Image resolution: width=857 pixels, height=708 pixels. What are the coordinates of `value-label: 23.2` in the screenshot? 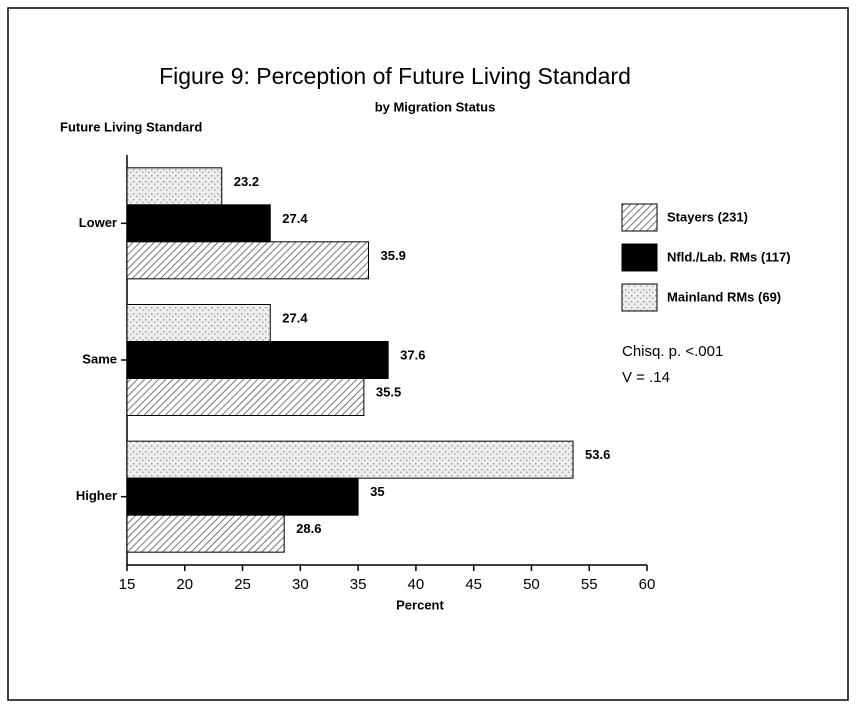 It's located at (246, 181).